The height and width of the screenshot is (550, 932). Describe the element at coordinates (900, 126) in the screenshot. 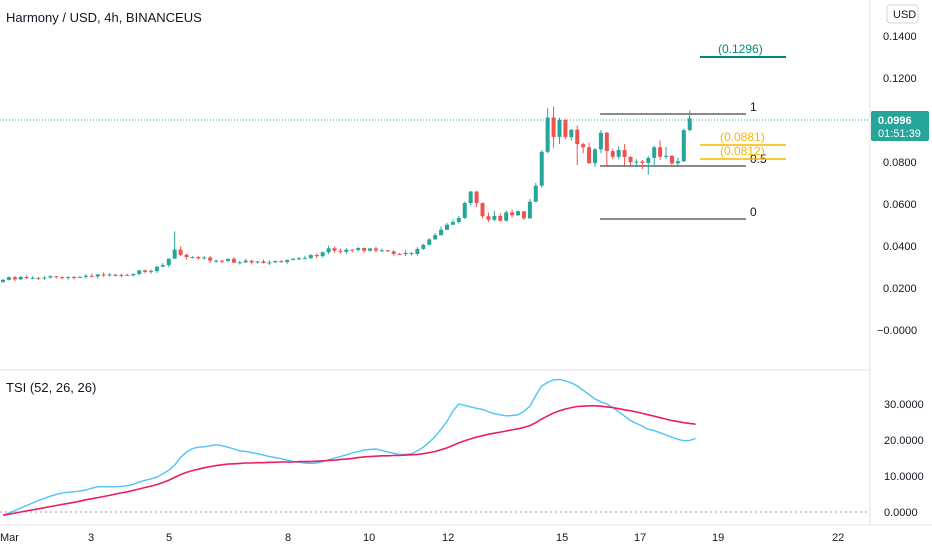

I see `current-price-badge: 0.0996 01:51:39` at that location.